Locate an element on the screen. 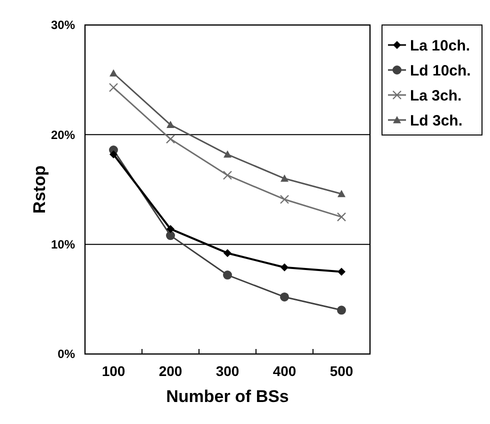 The height and width of the screenshot is (424, 490). x-tick-label: 500 is located at coordinates (342, 371).